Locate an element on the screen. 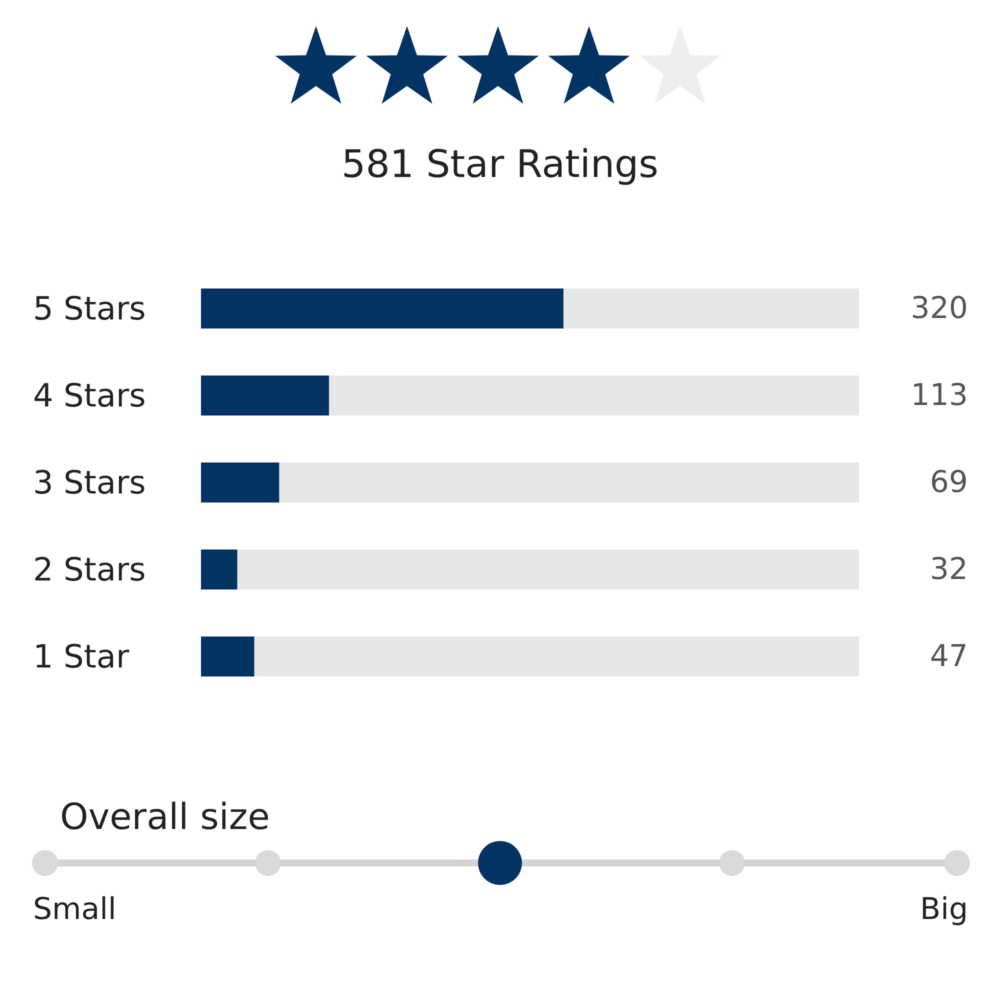 This screenshot has height=1000, width=1000. y-tick-label: 1 Star is located at coordinates (81, 657).